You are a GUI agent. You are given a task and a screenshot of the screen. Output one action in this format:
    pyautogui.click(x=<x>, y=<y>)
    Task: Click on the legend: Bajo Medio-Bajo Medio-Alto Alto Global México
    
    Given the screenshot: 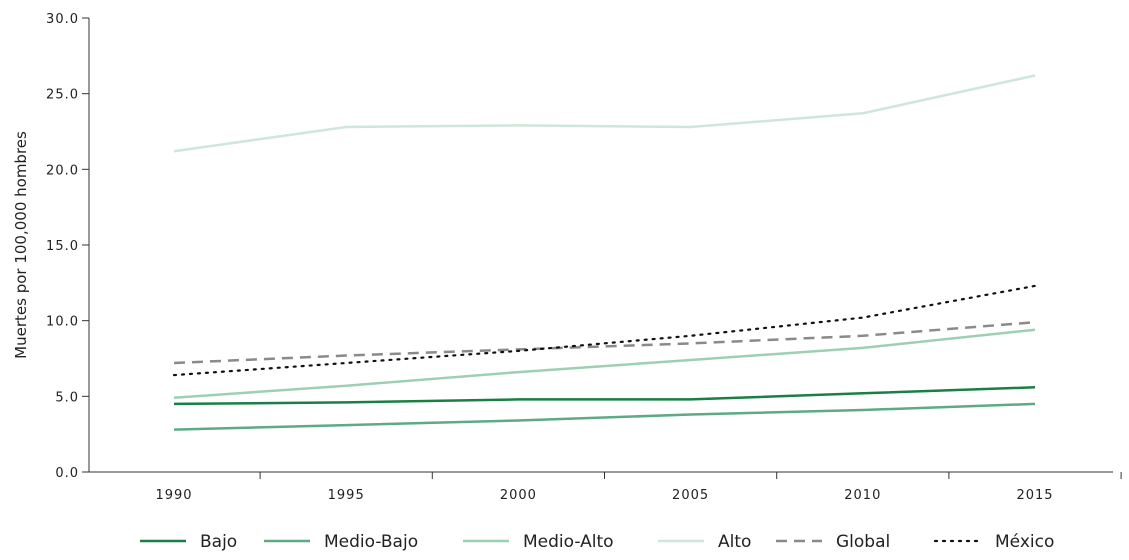 What is the action you would take?
    pyautogui.click(x=597, y=542)
    